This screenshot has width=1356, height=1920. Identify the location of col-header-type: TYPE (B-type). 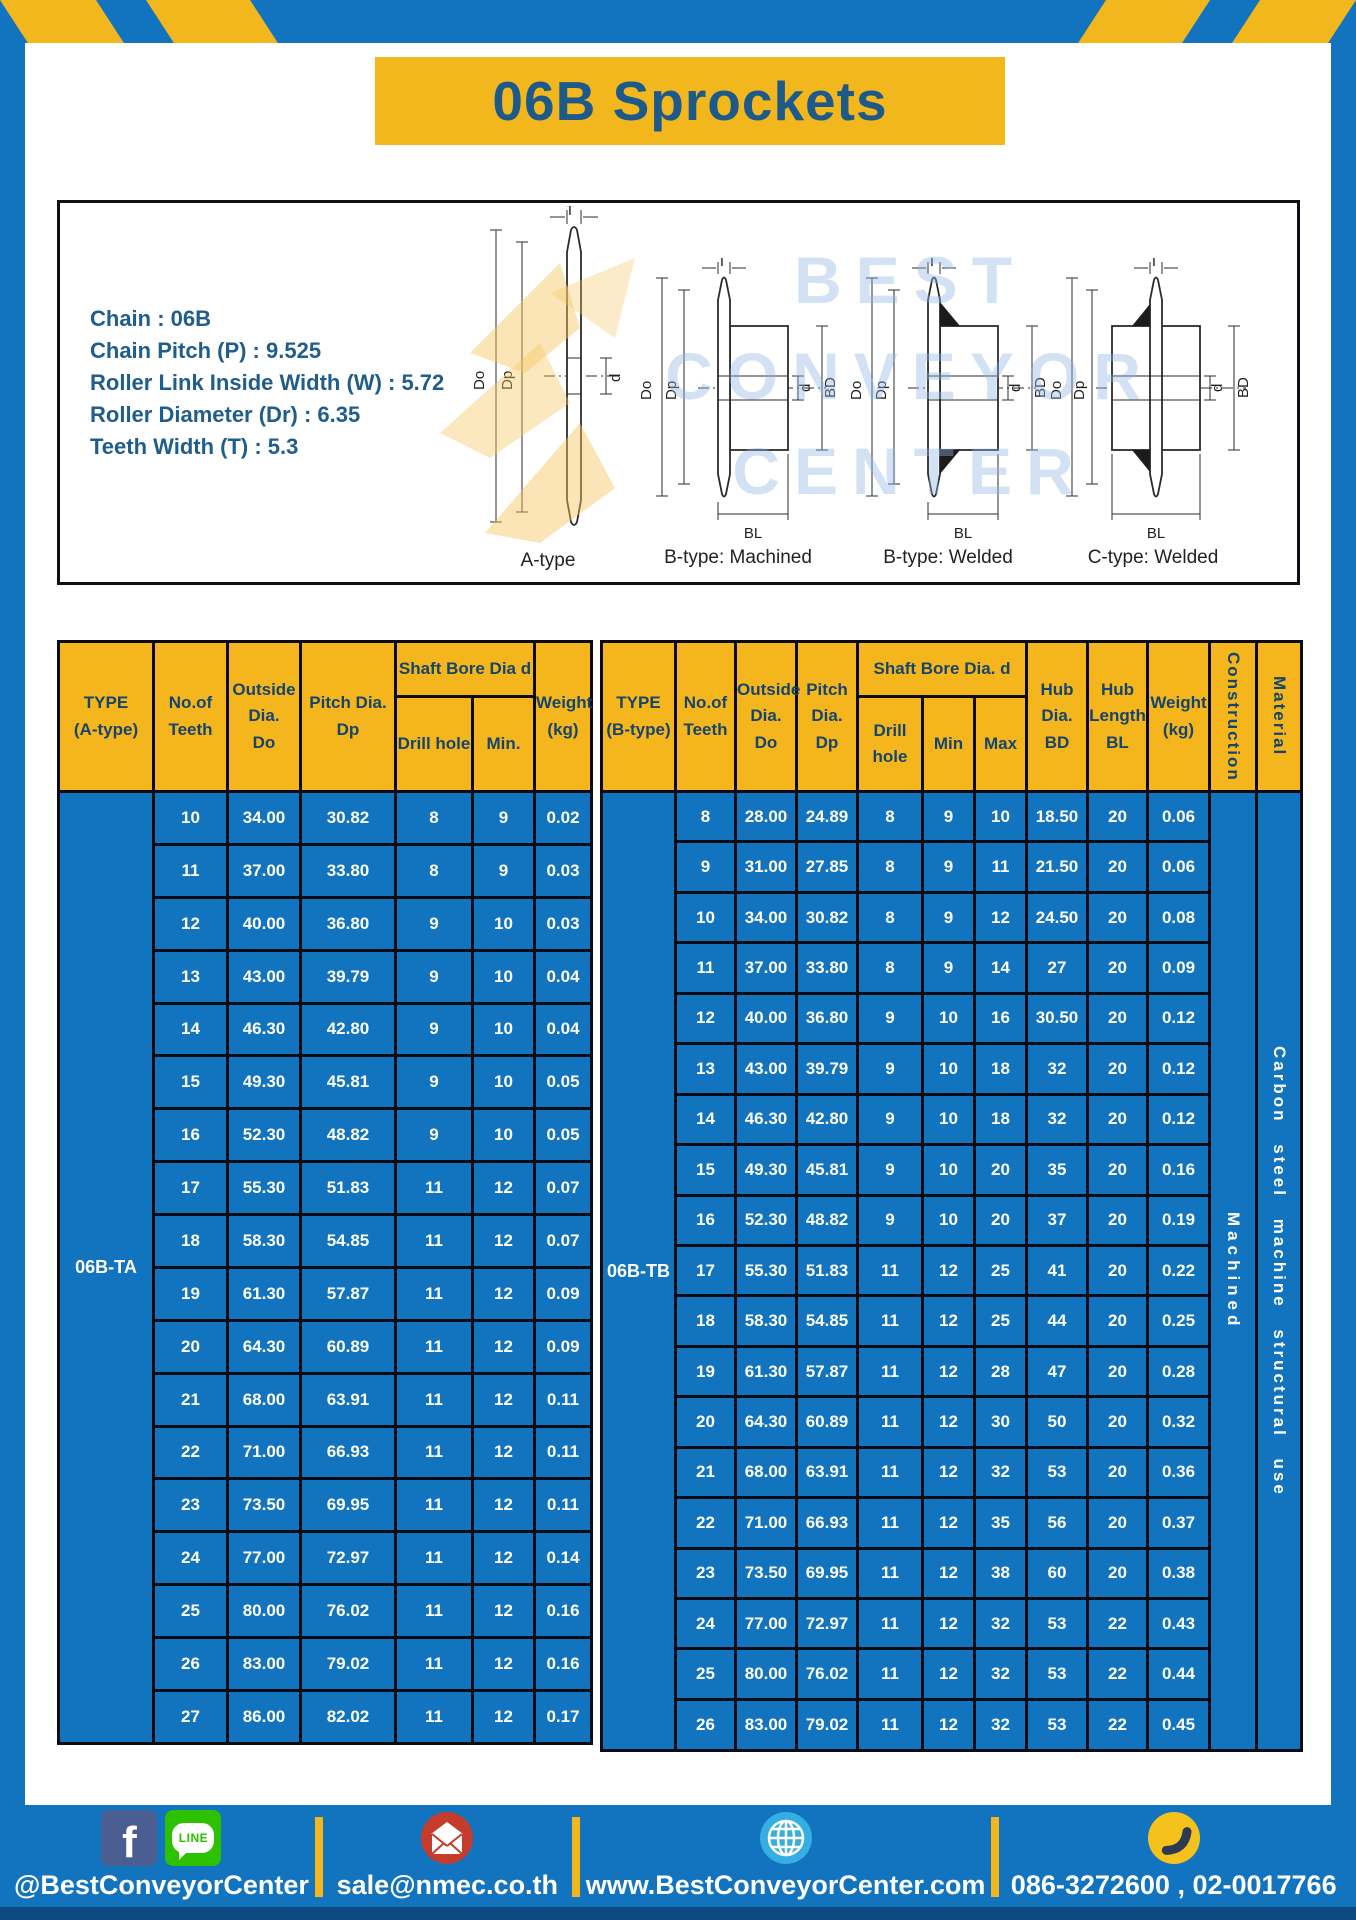
(638, 716).